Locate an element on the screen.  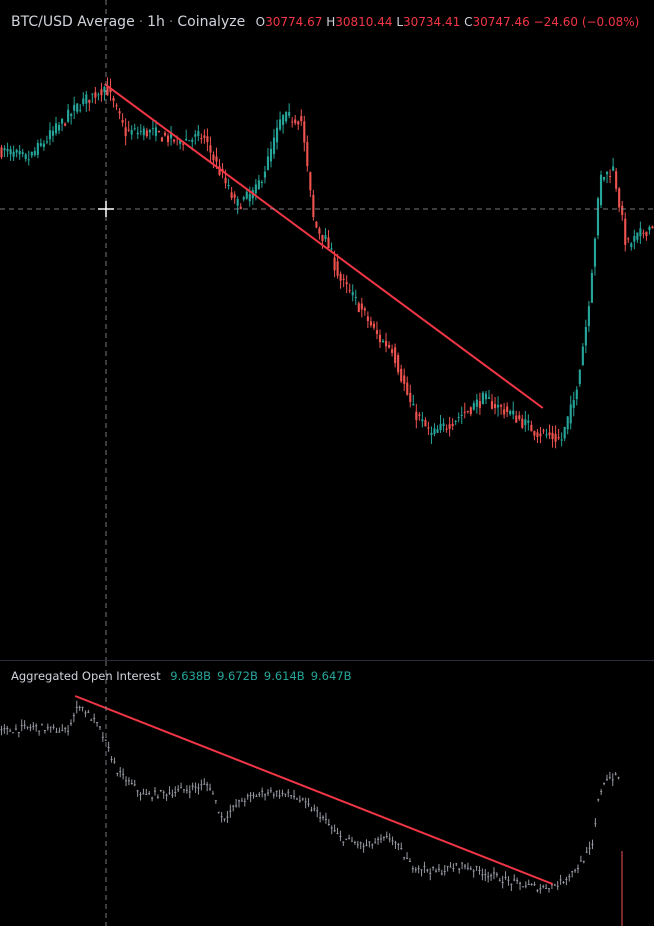
open-interest-title: Aggregated Open Interest is located at coordinates (86, 676).